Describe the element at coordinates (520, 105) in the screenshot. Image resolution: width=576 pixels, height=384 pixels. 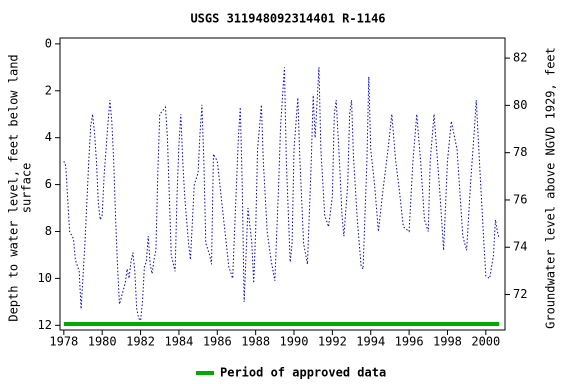
I see `y2-tick-label: 80` at that location.